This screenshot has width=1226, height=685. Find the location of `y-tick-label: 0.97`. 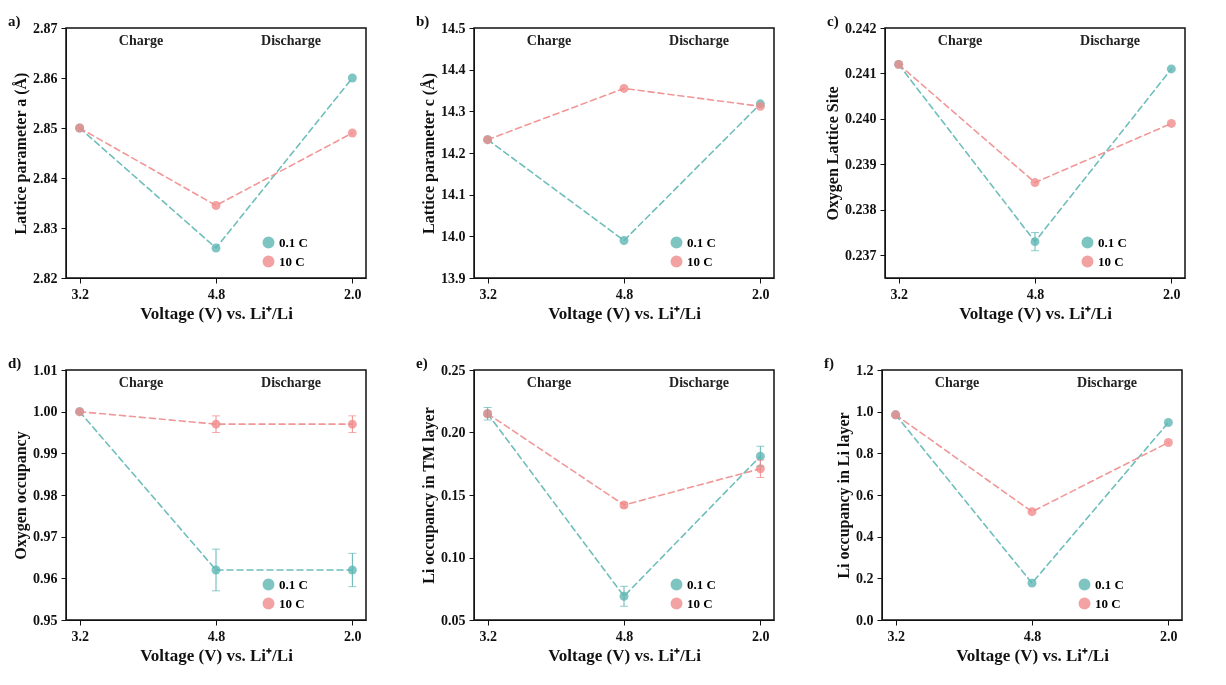

y-tick-label: 0.97 is located at coordinates (45, 537).